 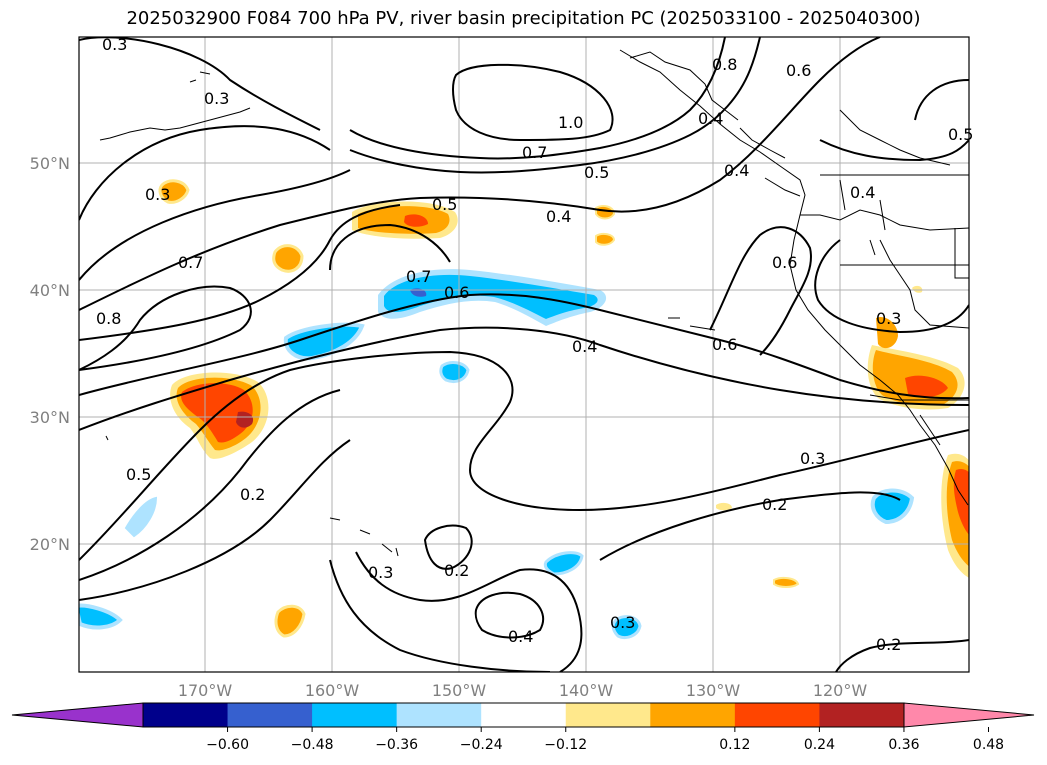 What do you see at coordinates (50, 417) in the screenshot?
I see `lat-label: 30°N` at bounding box center [50, 417].